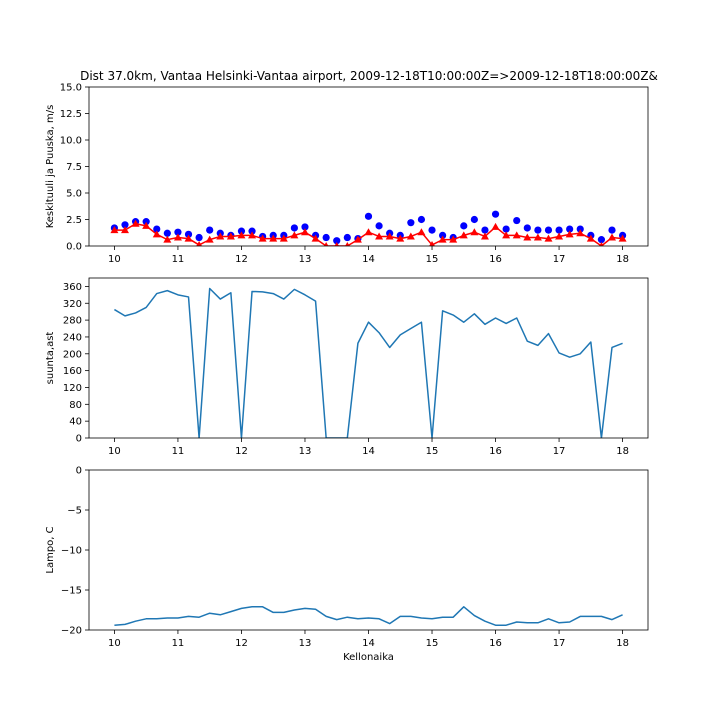  What do you see at coordinates (71, 591) in the screenshot?
I see `y-tick-label: −15` at bounding box center [71, 591].